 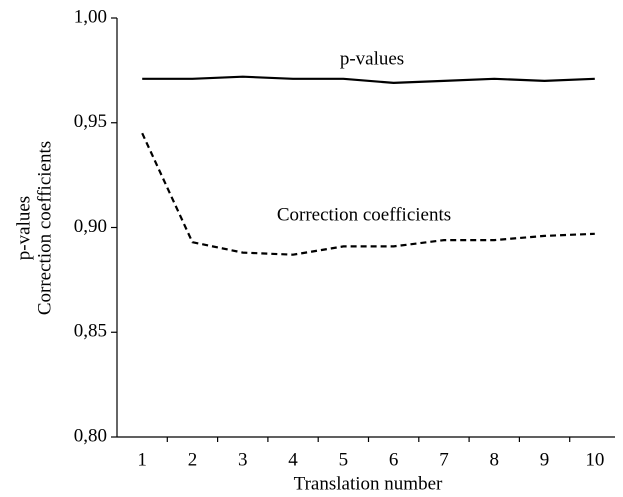 I want to click on y-axis-label: Correction coefficients, so click(x=44, y=228).